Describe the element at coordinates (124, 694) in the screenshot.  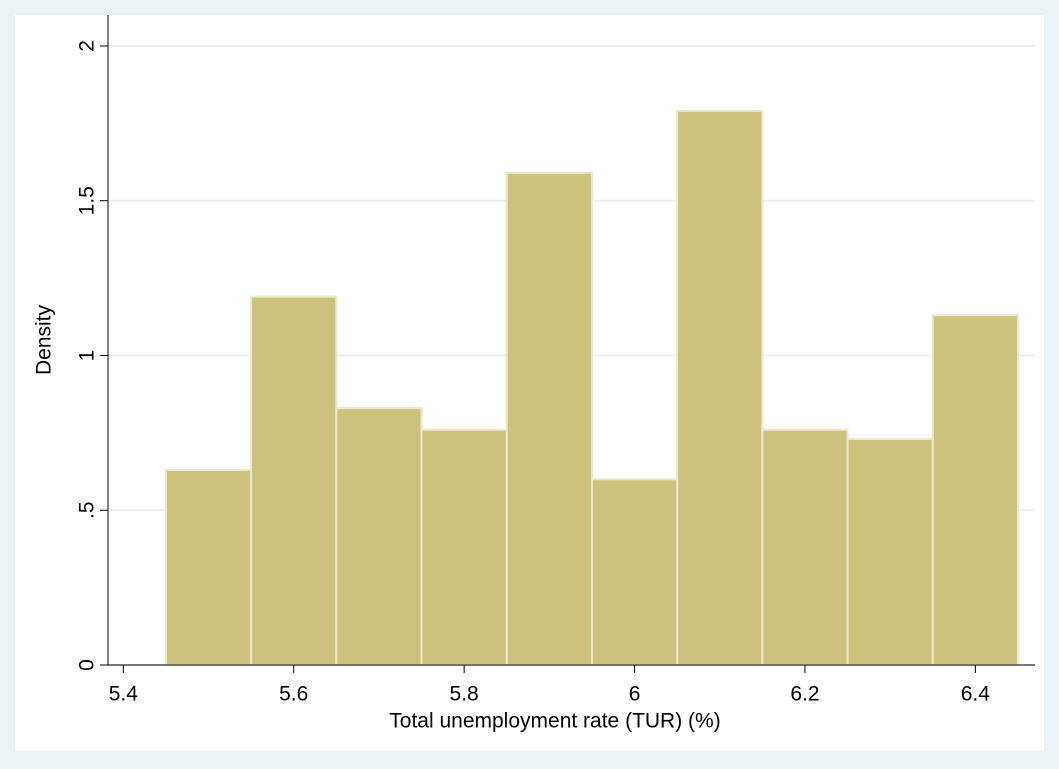
I see `x-tick-label: 5.4` at that location.